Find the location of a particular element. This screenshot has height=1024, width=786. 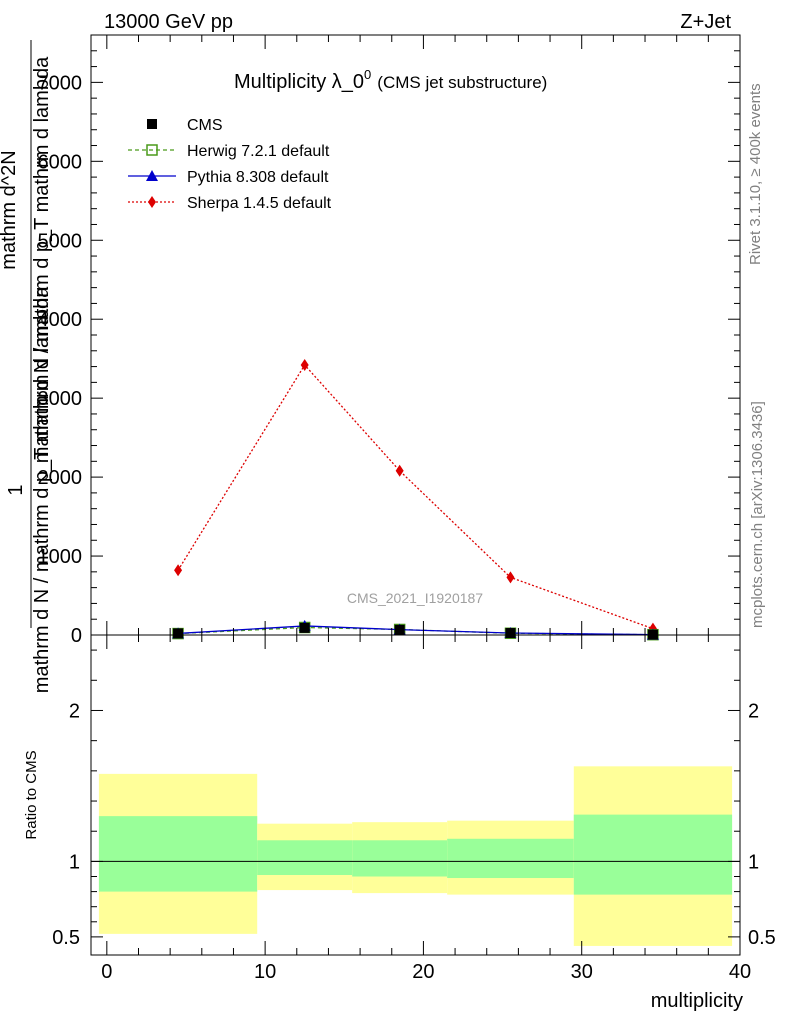

analysis-watermark: CMS_2021_I1920187 is located at coordinates (415, 598).